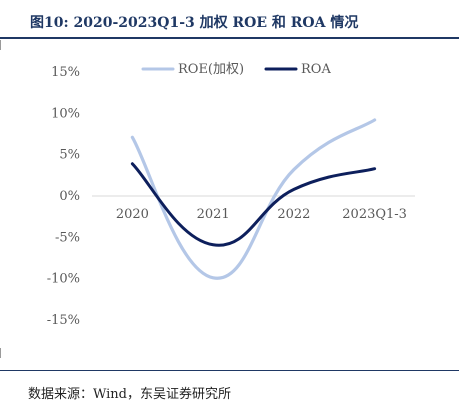 This screenshot has width=459, height=415. Describe the element at coordinates (211, 69) in the screenshot. I see `legend-label-roe: ROE(加权)` at that location.